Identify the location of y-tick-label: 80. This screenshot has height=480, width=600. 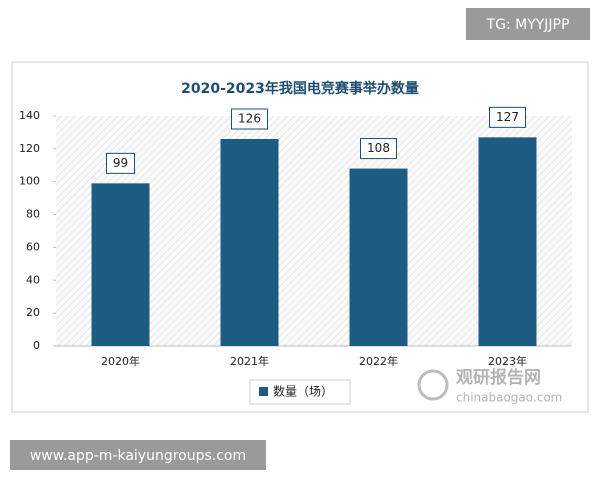
(33, 214).